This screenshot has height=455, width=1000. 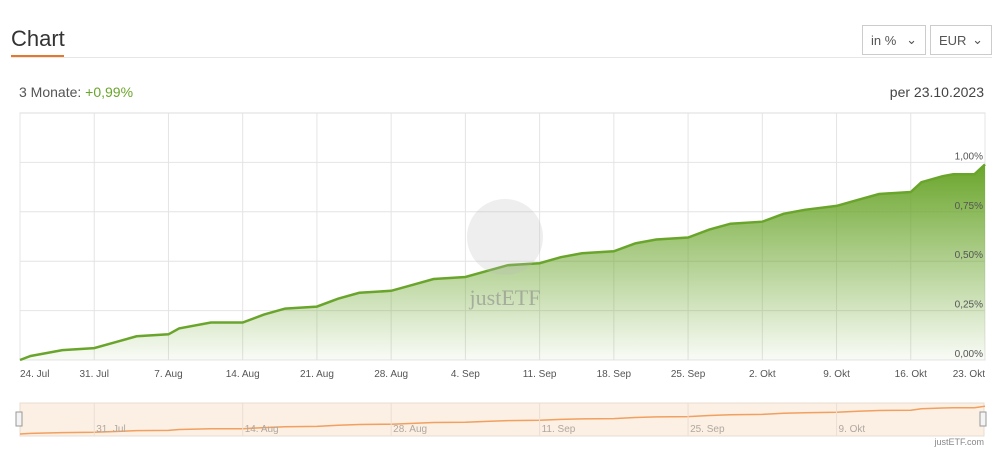 I want to click on unit-select-value: in %, so click(x=884, y=40).